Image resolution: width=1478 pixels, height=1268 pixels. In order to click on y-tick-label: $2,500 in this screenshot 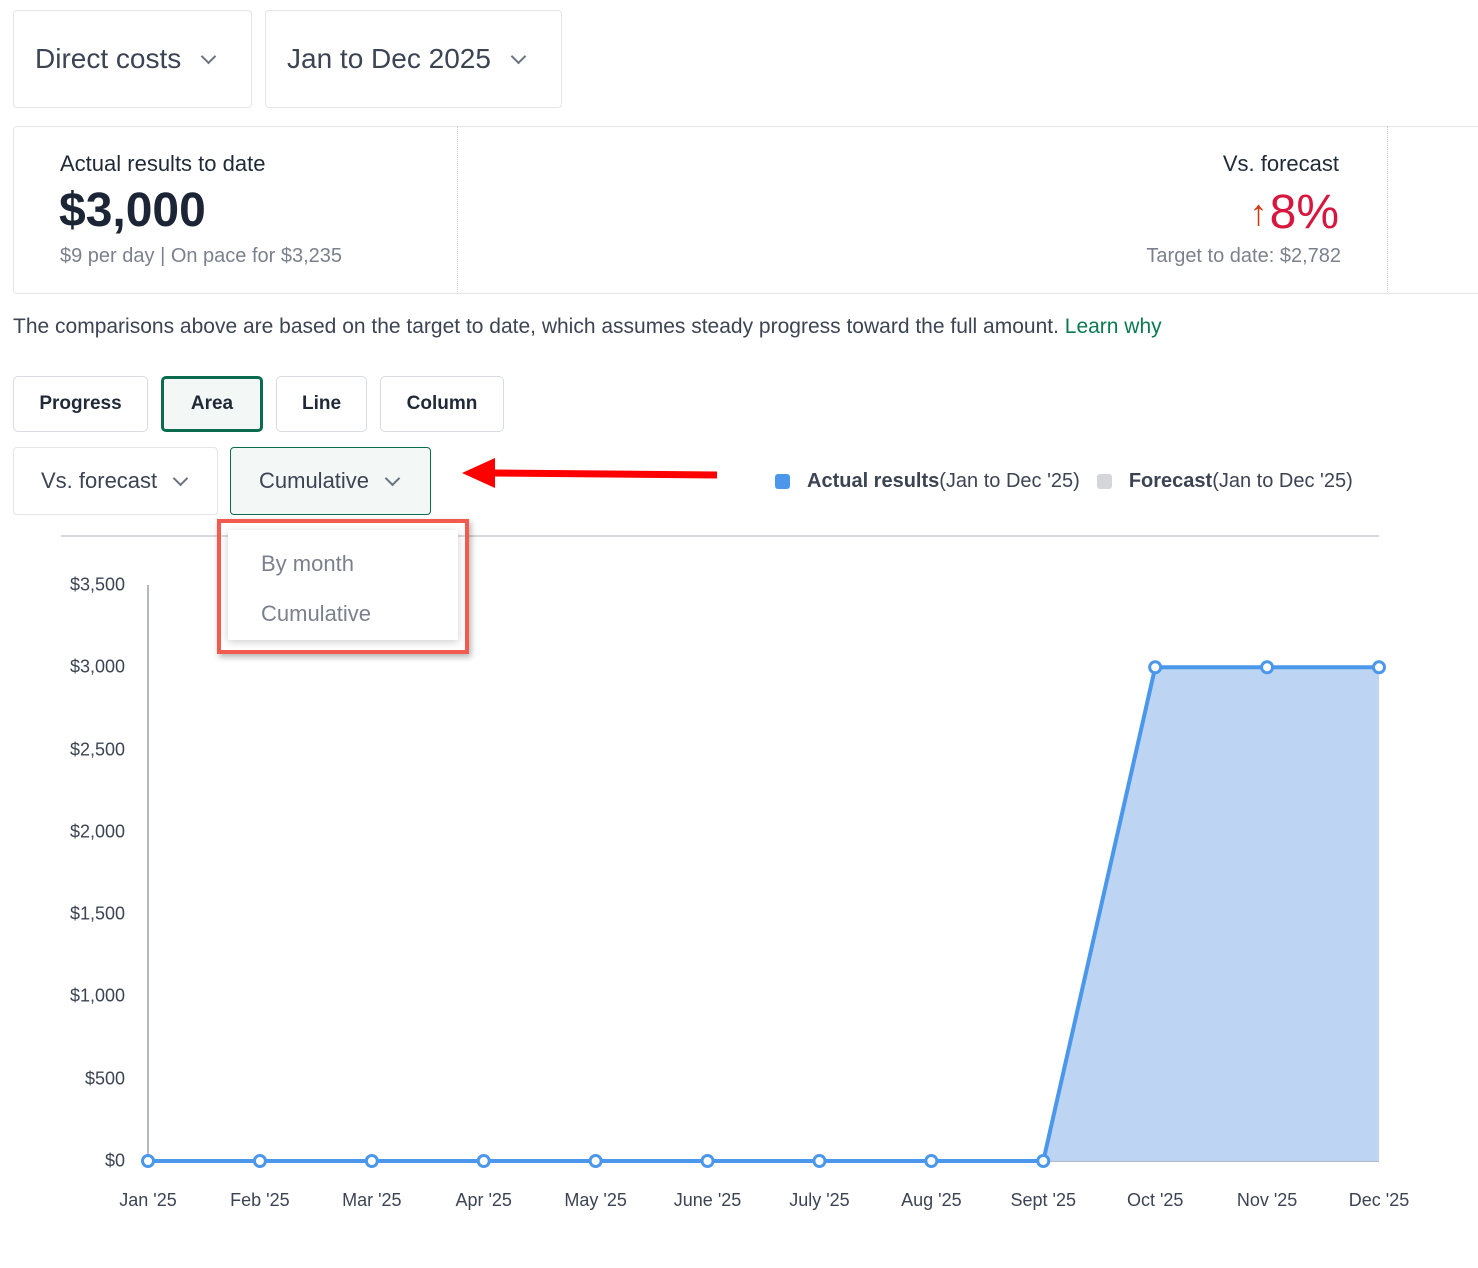, I will do `click(97, 749)`.